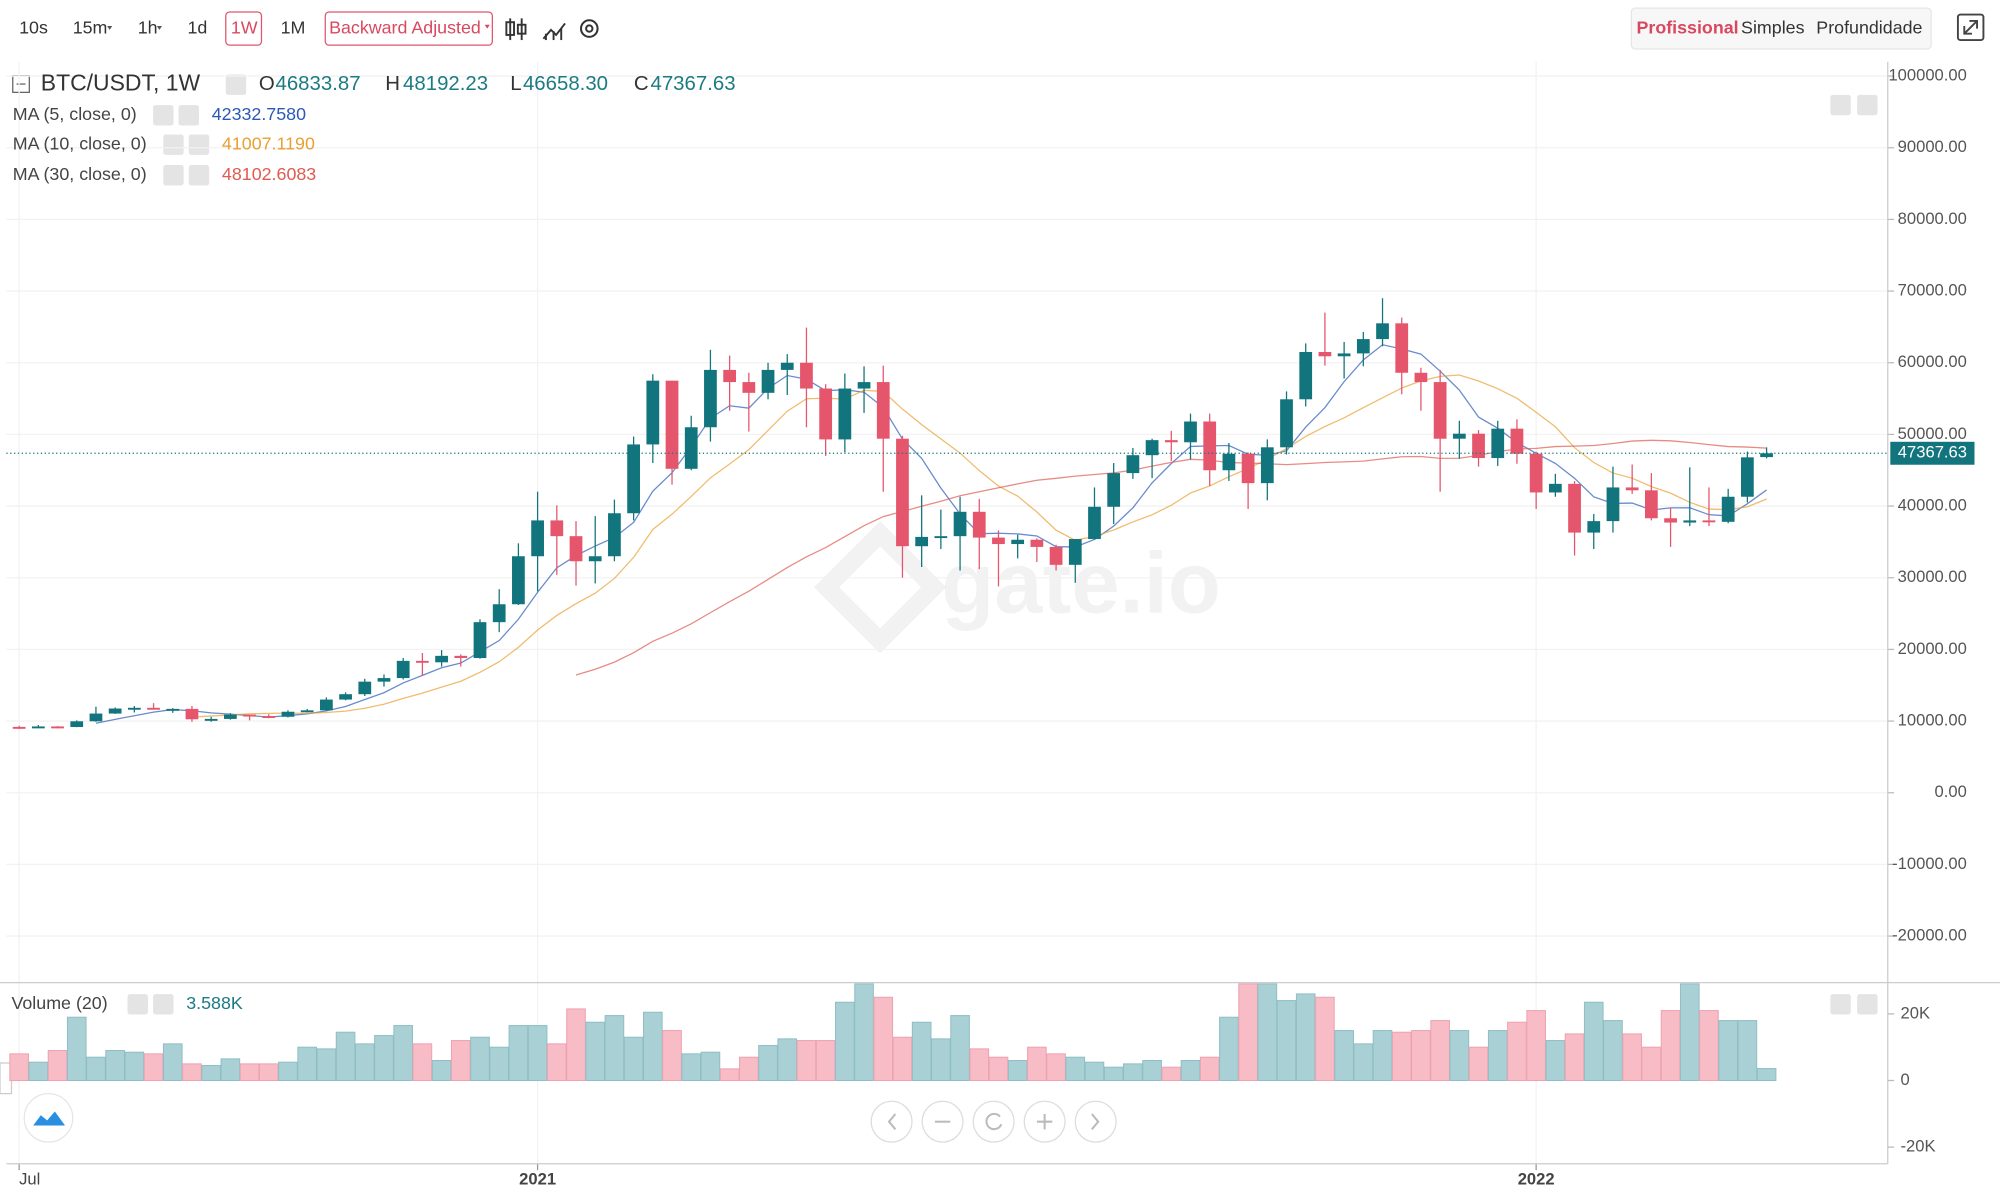  What do you see at coordinates (80, 174) in the screenshot?
I see `indicator-name: MA (30, close, 0)` at bounding box center [80, 174].